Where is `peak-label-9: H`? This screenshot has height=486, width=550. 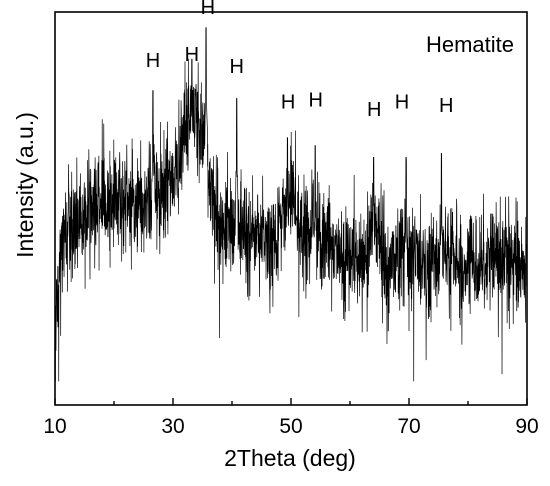 peak-label-9: H is located at coordinates (446, 106).